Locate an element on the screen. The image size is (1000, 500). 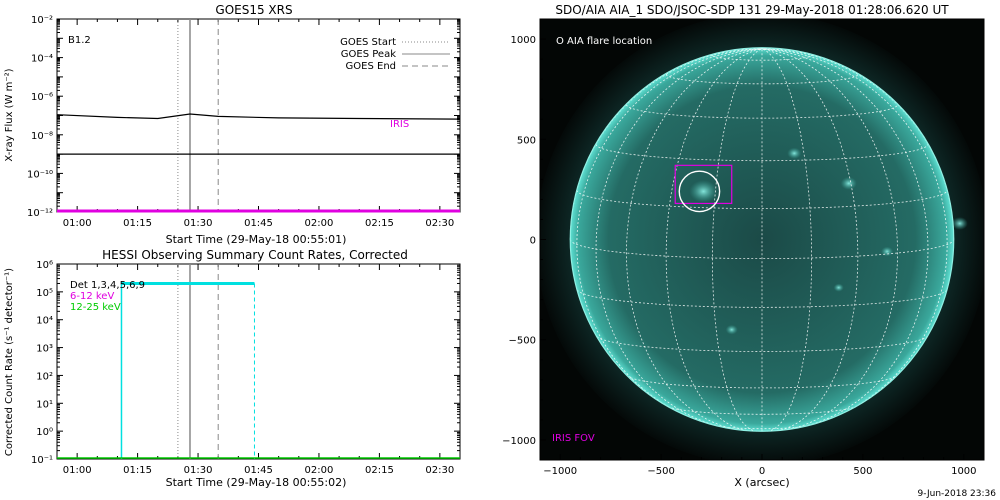
hessi-y-tick-label: 10⁰ is located at coordinates (44, 432).